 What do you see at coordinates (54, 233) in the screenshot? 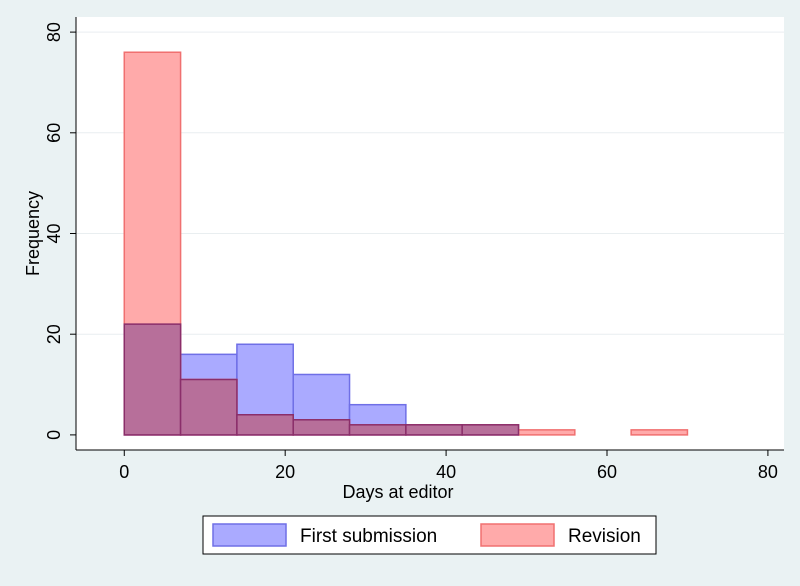
I see `y-tick-label: 40` at bounding box center [54, 233].